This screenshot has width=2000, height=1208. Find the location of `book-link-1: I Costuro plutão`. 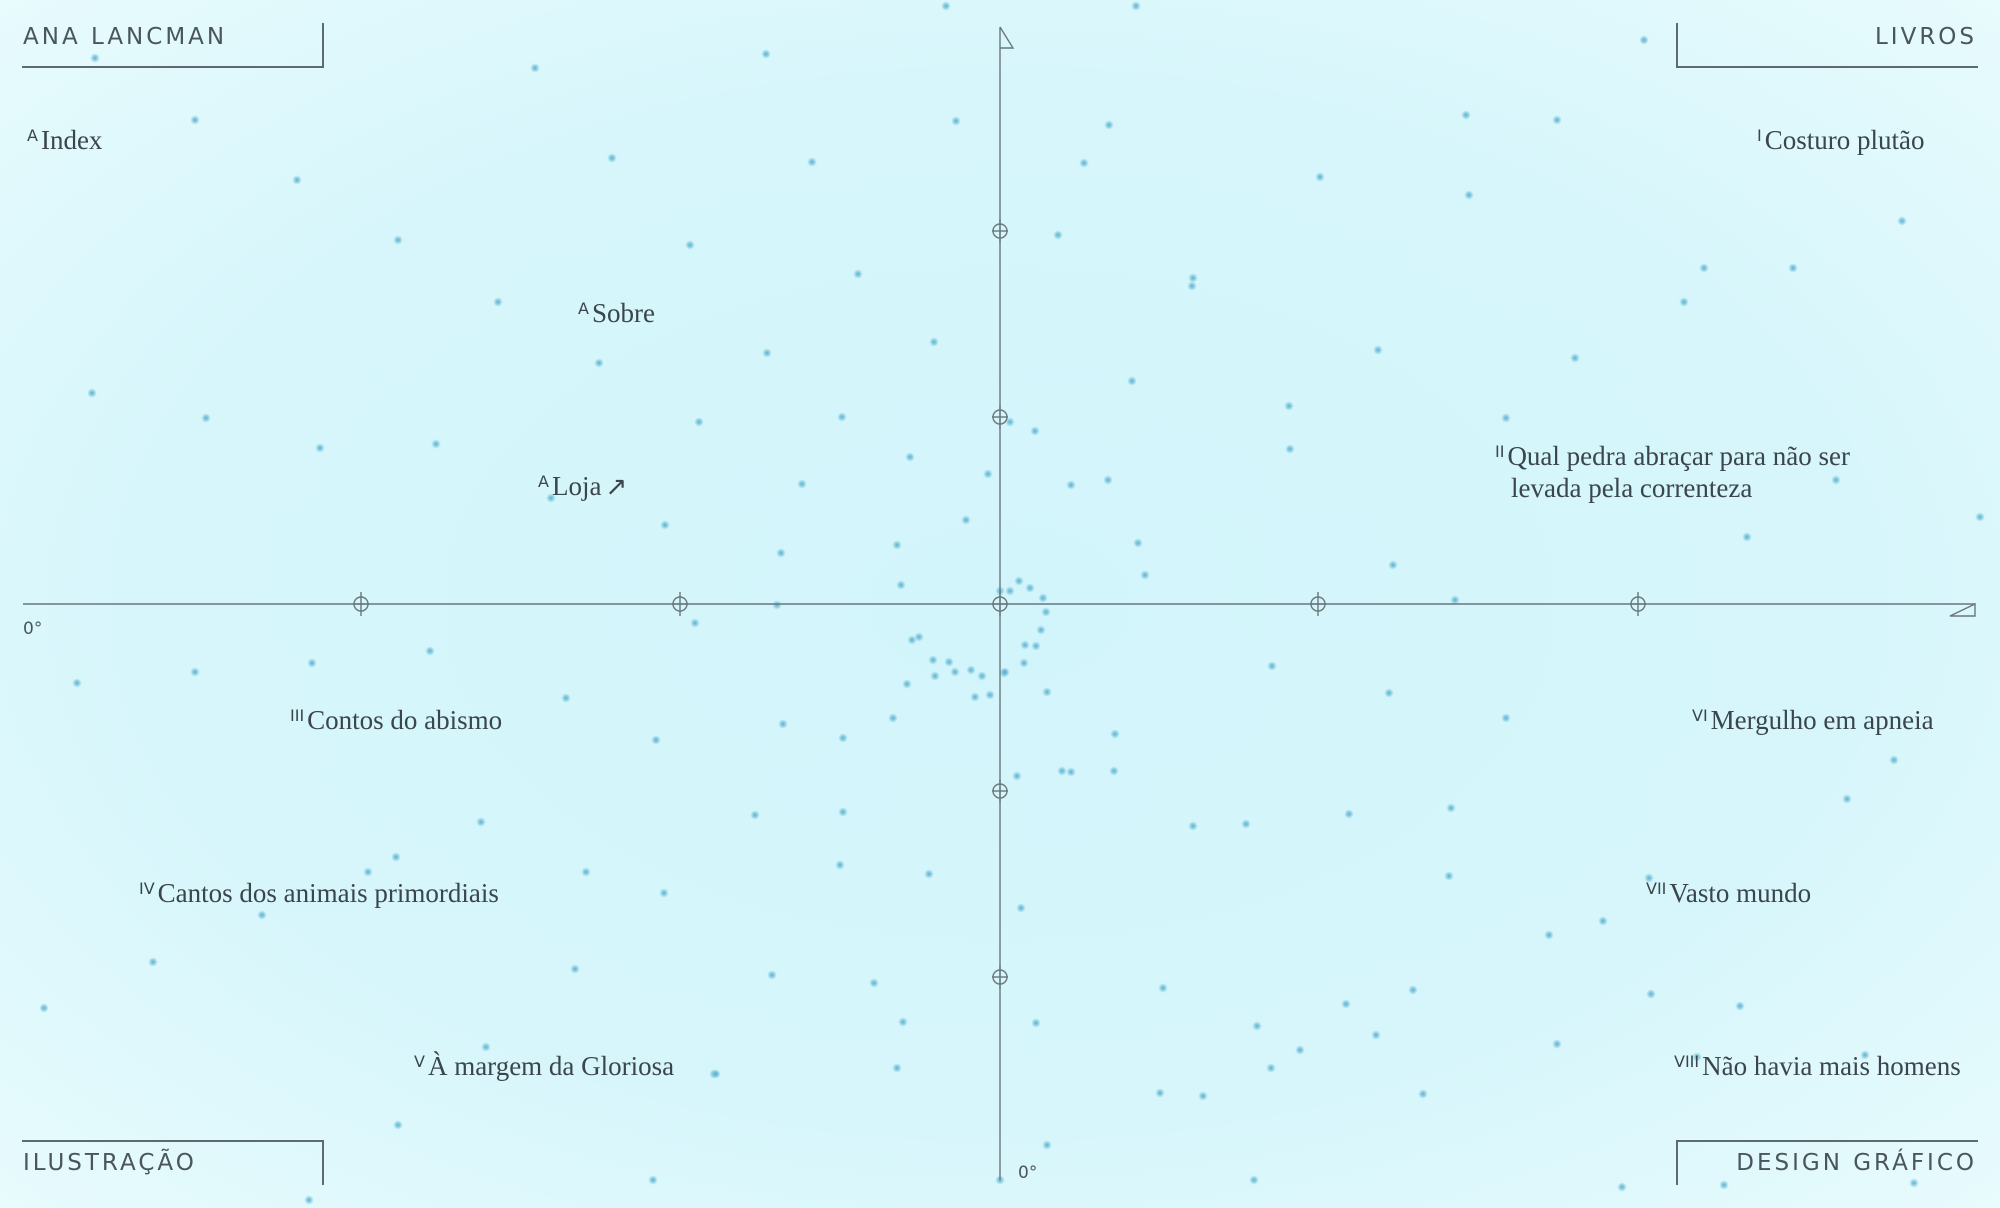

book-link-1: I Costuro plutão is located at coordinates (1840, 140).